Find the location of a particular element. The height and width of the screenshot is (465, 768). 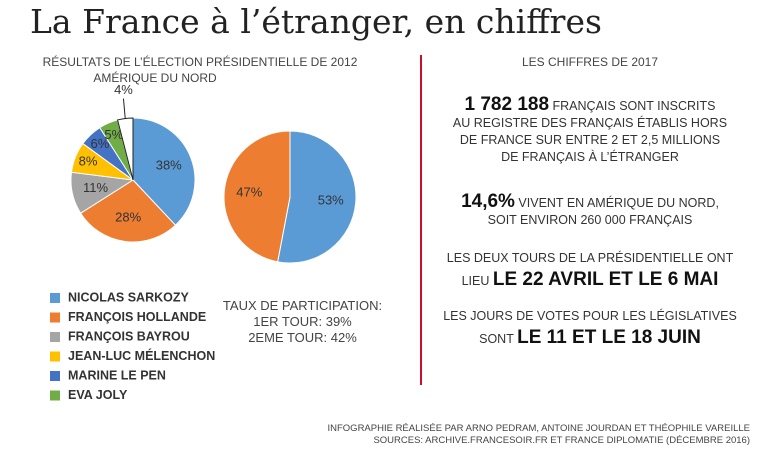

value-label: 8% is located at coordinates (88, 161).